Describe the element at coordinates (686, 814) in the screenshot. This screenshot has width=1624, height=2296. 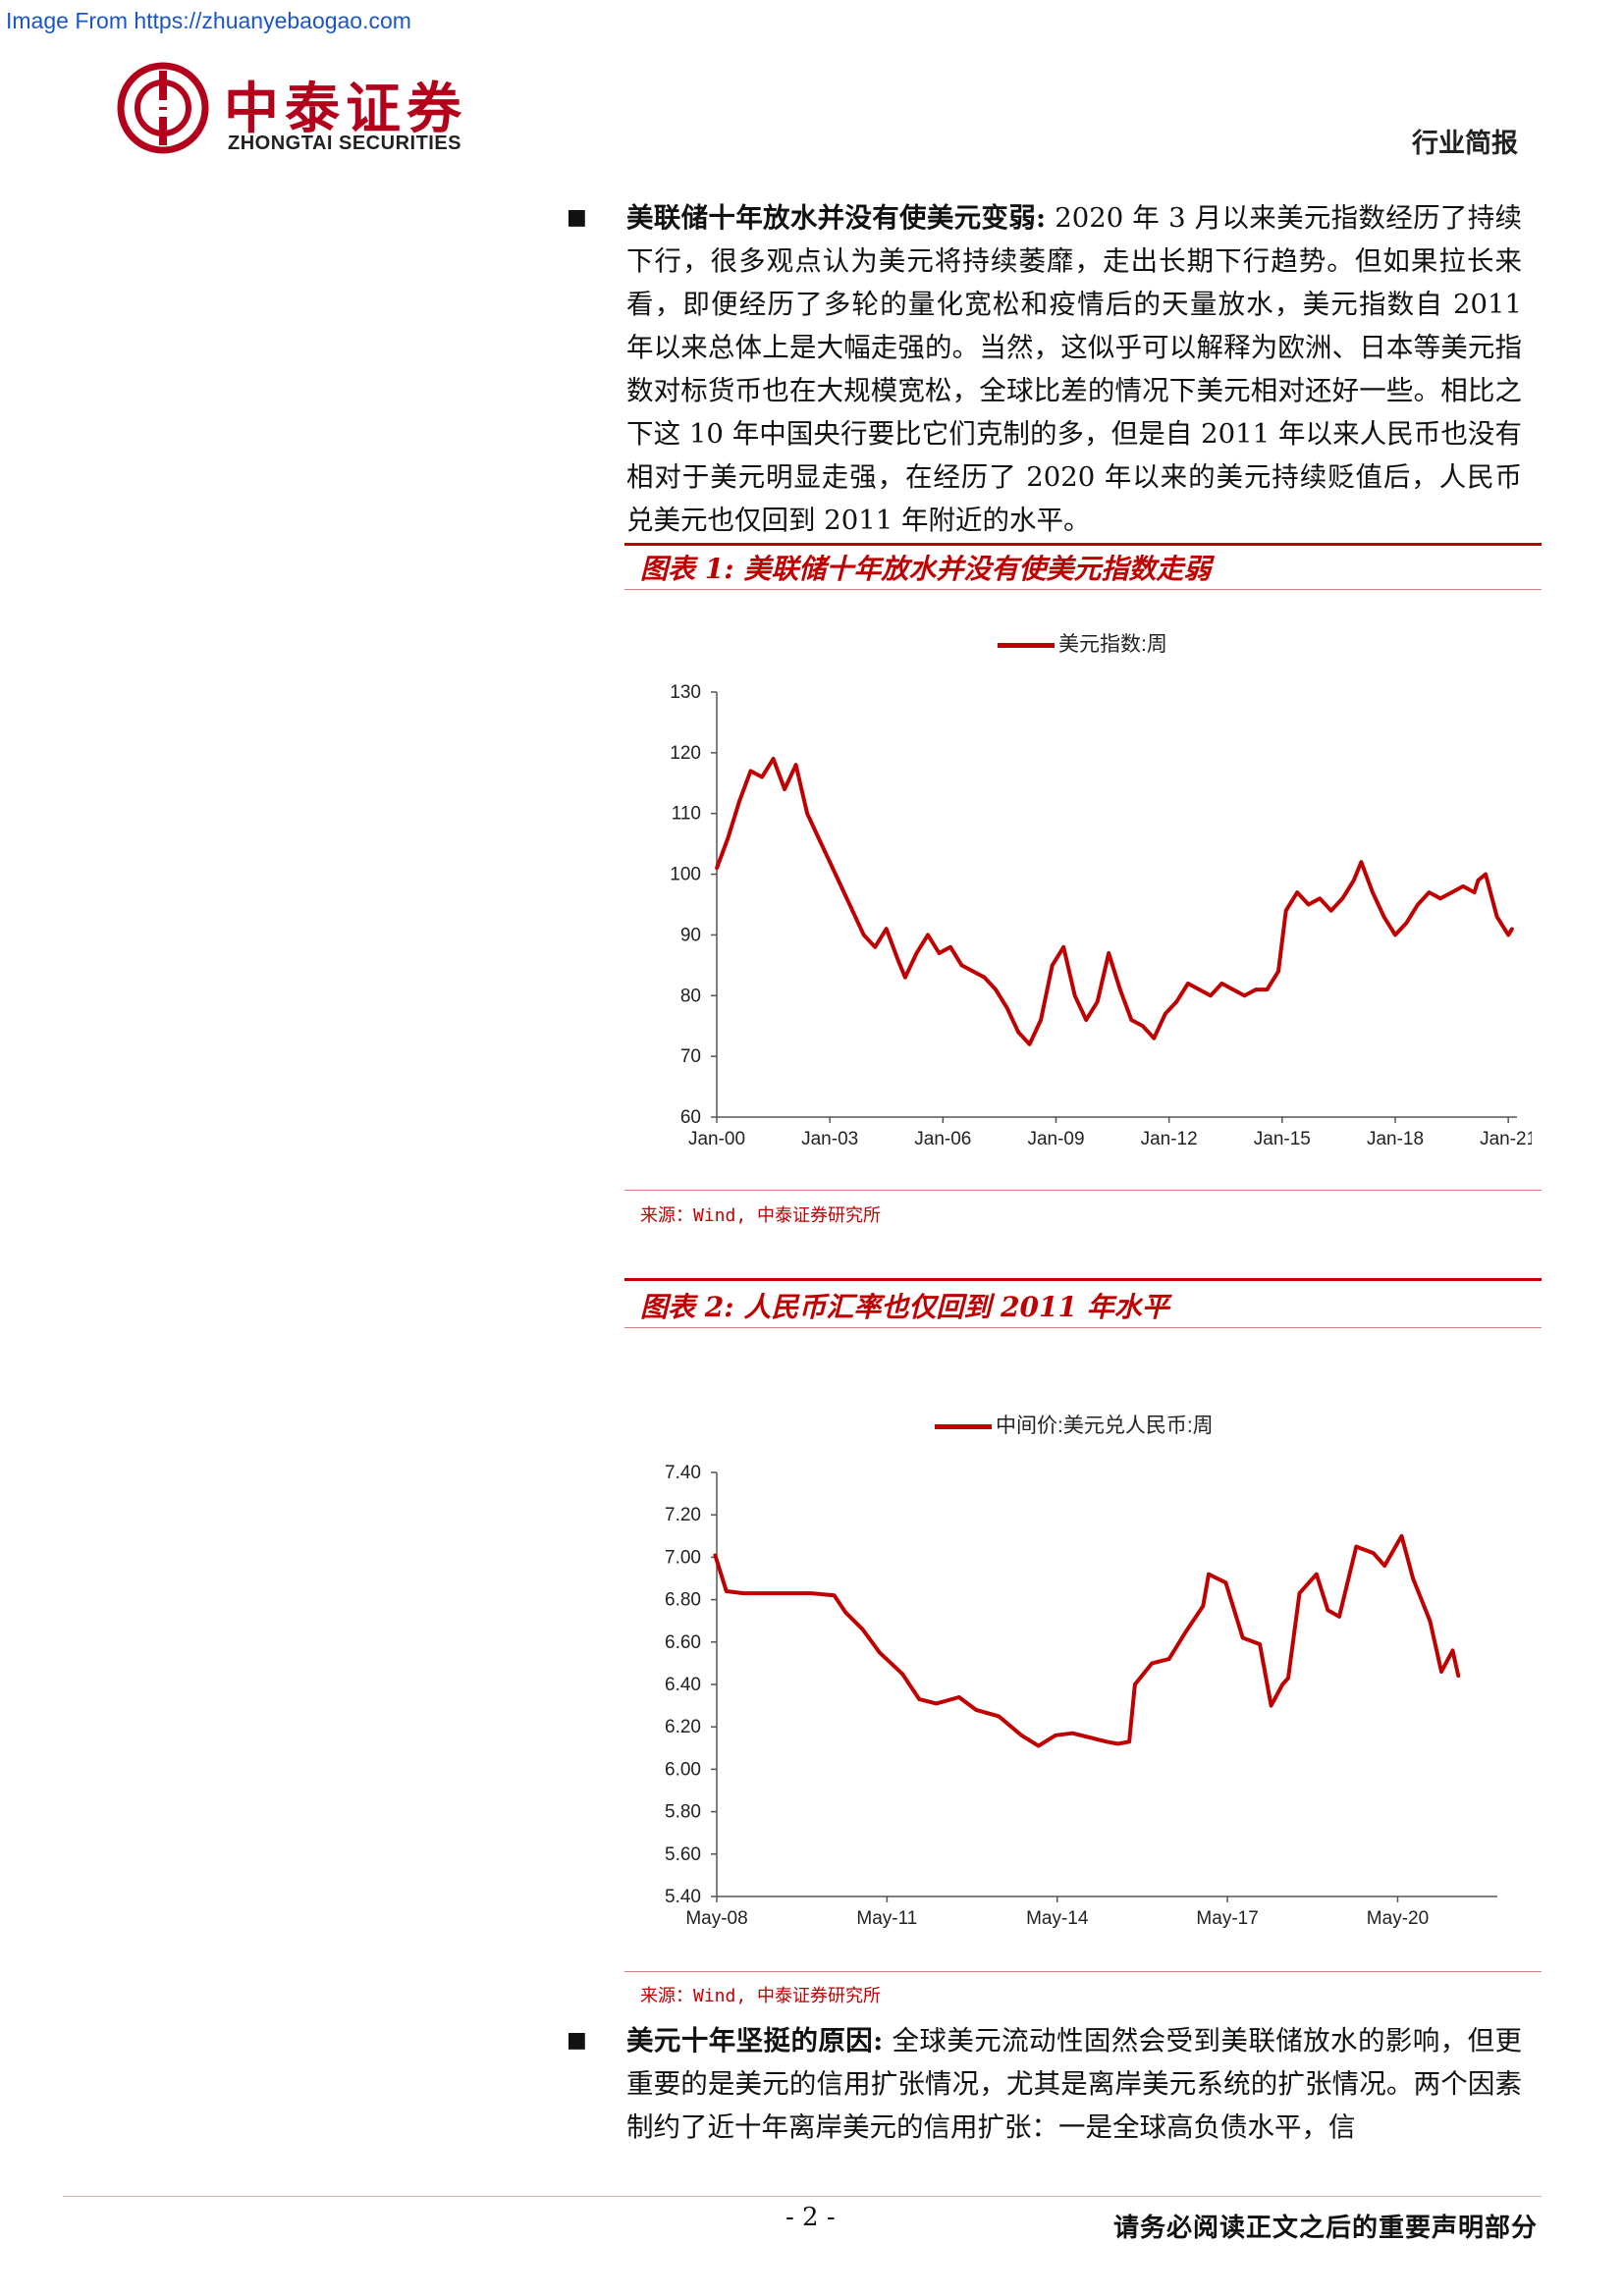
I see `y-tick-label: 110` at that location.